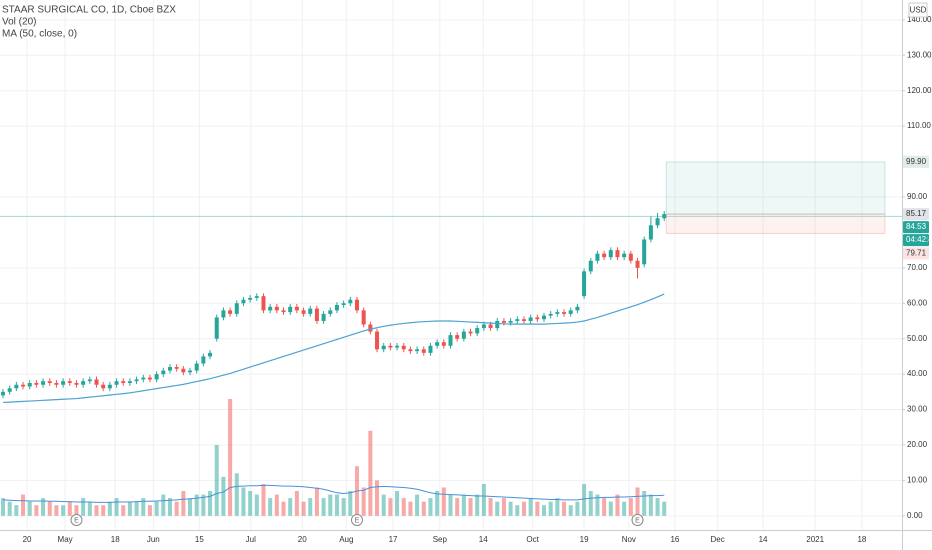 This screenshot has height=550, width=932. I want to click on x-tick-label: Sep, so click(440, 539).